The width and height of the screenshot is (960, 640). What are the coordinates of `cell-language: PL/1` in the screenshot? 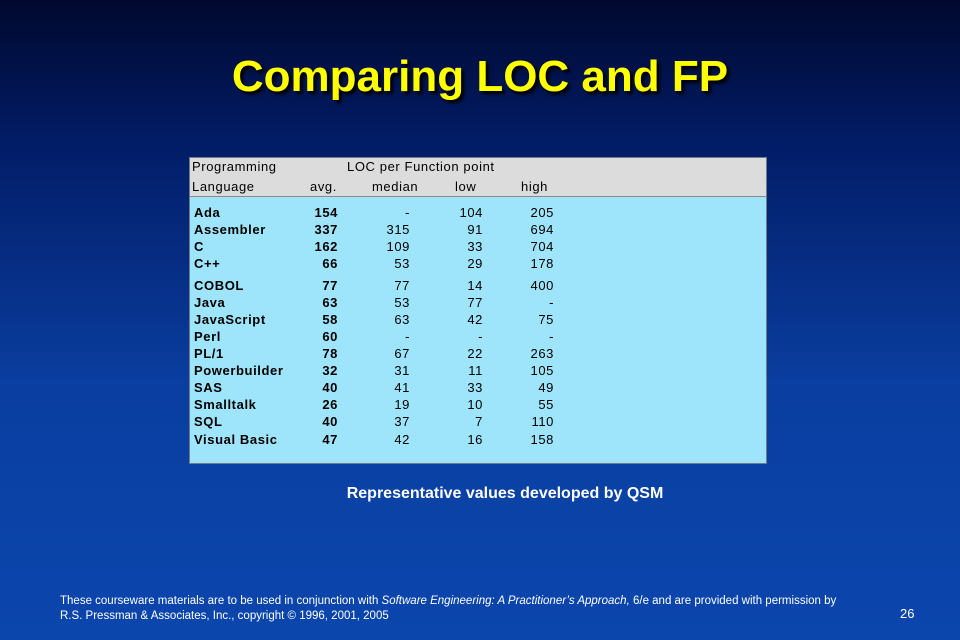 It's located at (209, 353).